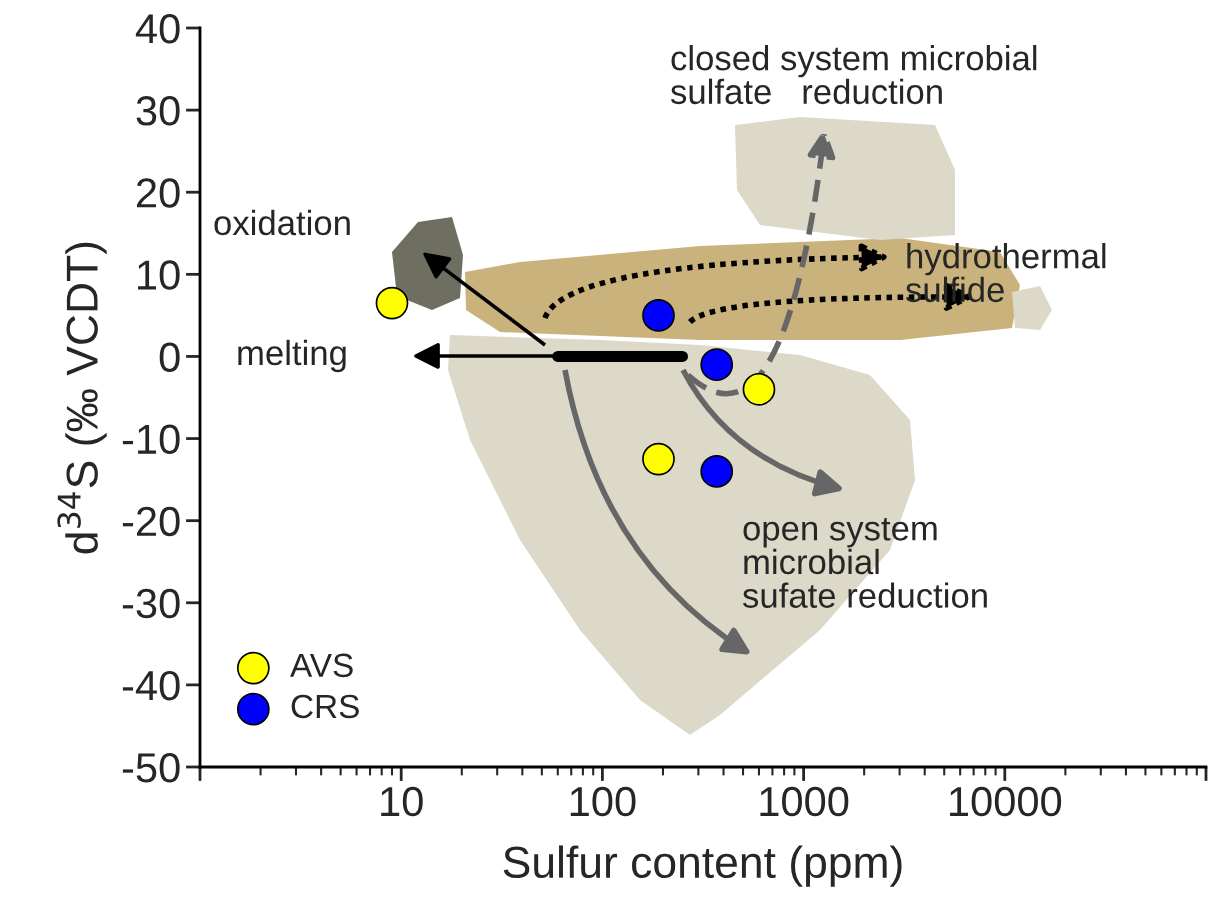  I want to click on legend-label: CRS, so click(325, 706).